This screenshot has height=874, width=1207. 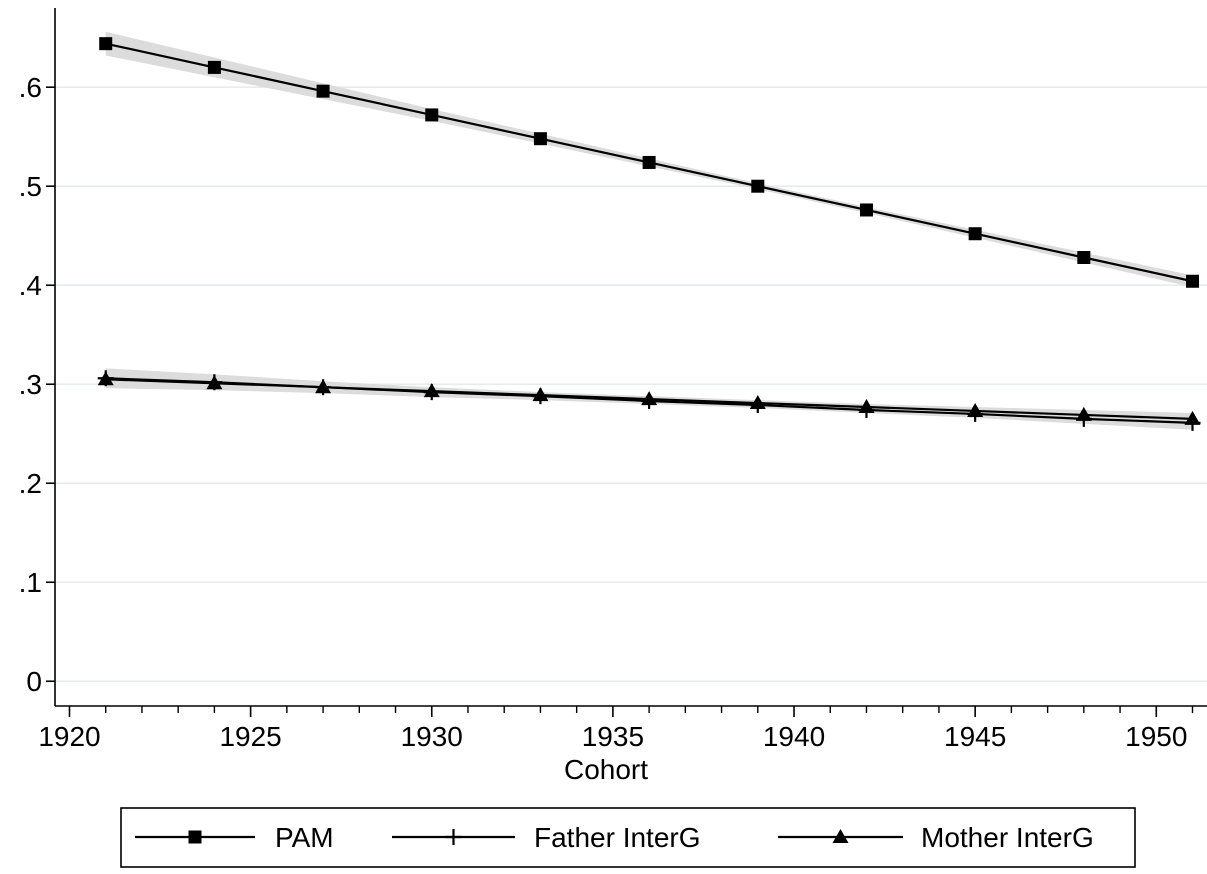 What do you see at coordinates (250, 736) in the screenshot?
I see `x-tick-label: 1925` at bounding box center [250, 736].